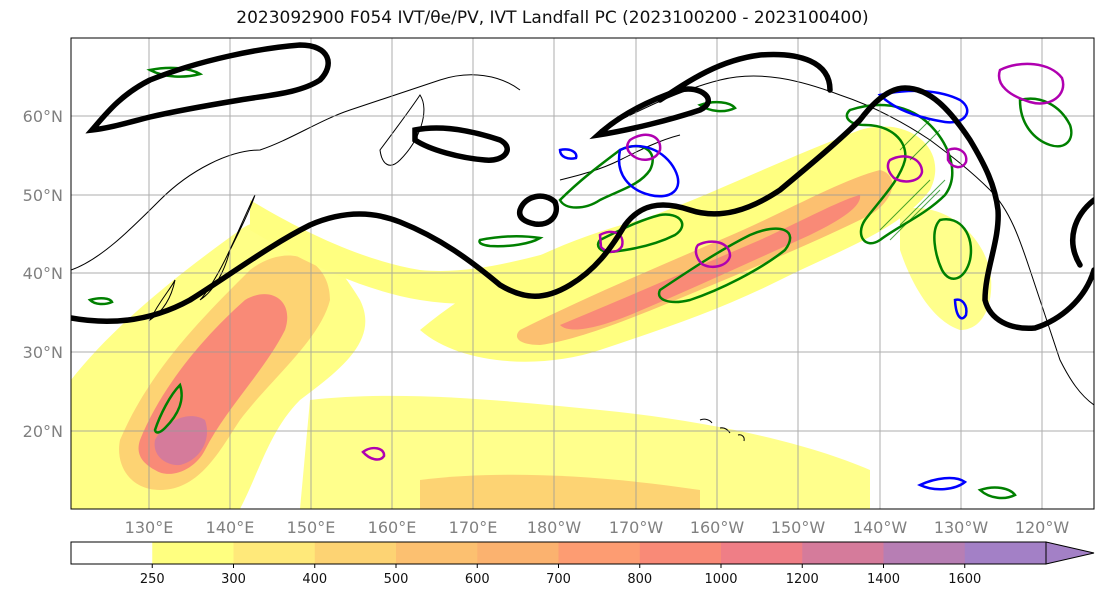 The height and width of the screenshot is (603, 1105). Describe the element at coordinates (230, 527) in the screenshot. I see `lon-label-140E: 140°E` at that location.